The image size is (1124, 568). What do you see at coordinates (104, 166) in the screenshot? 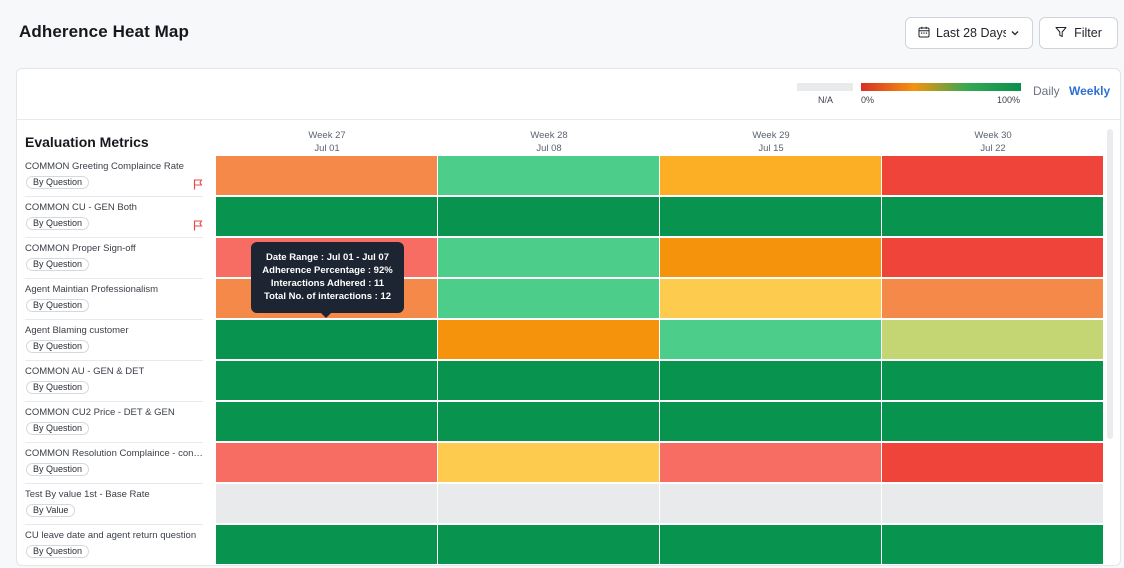
I see `metric-name: COMMON Greeting Complaince Rate` at bounding box center [104, 166].